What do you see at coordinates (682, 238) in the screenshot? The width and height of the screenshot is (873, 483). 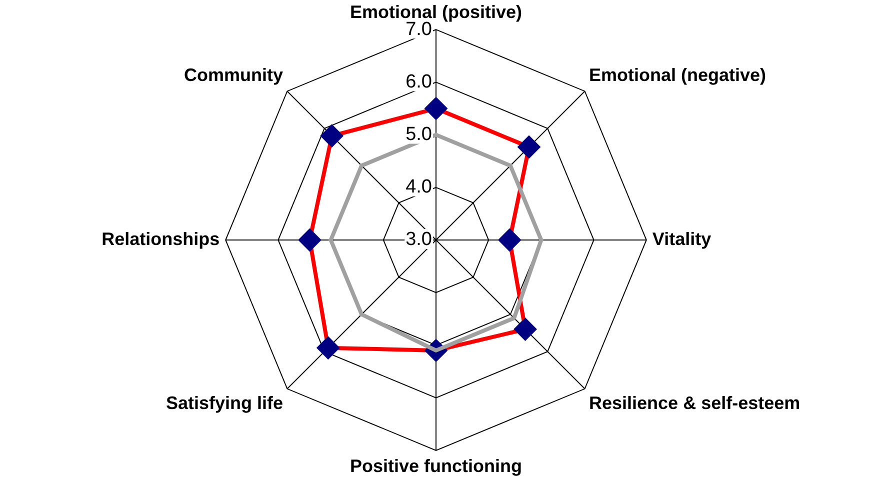 I see `spoke-label: Vitality` at bounding box center [682, 238].